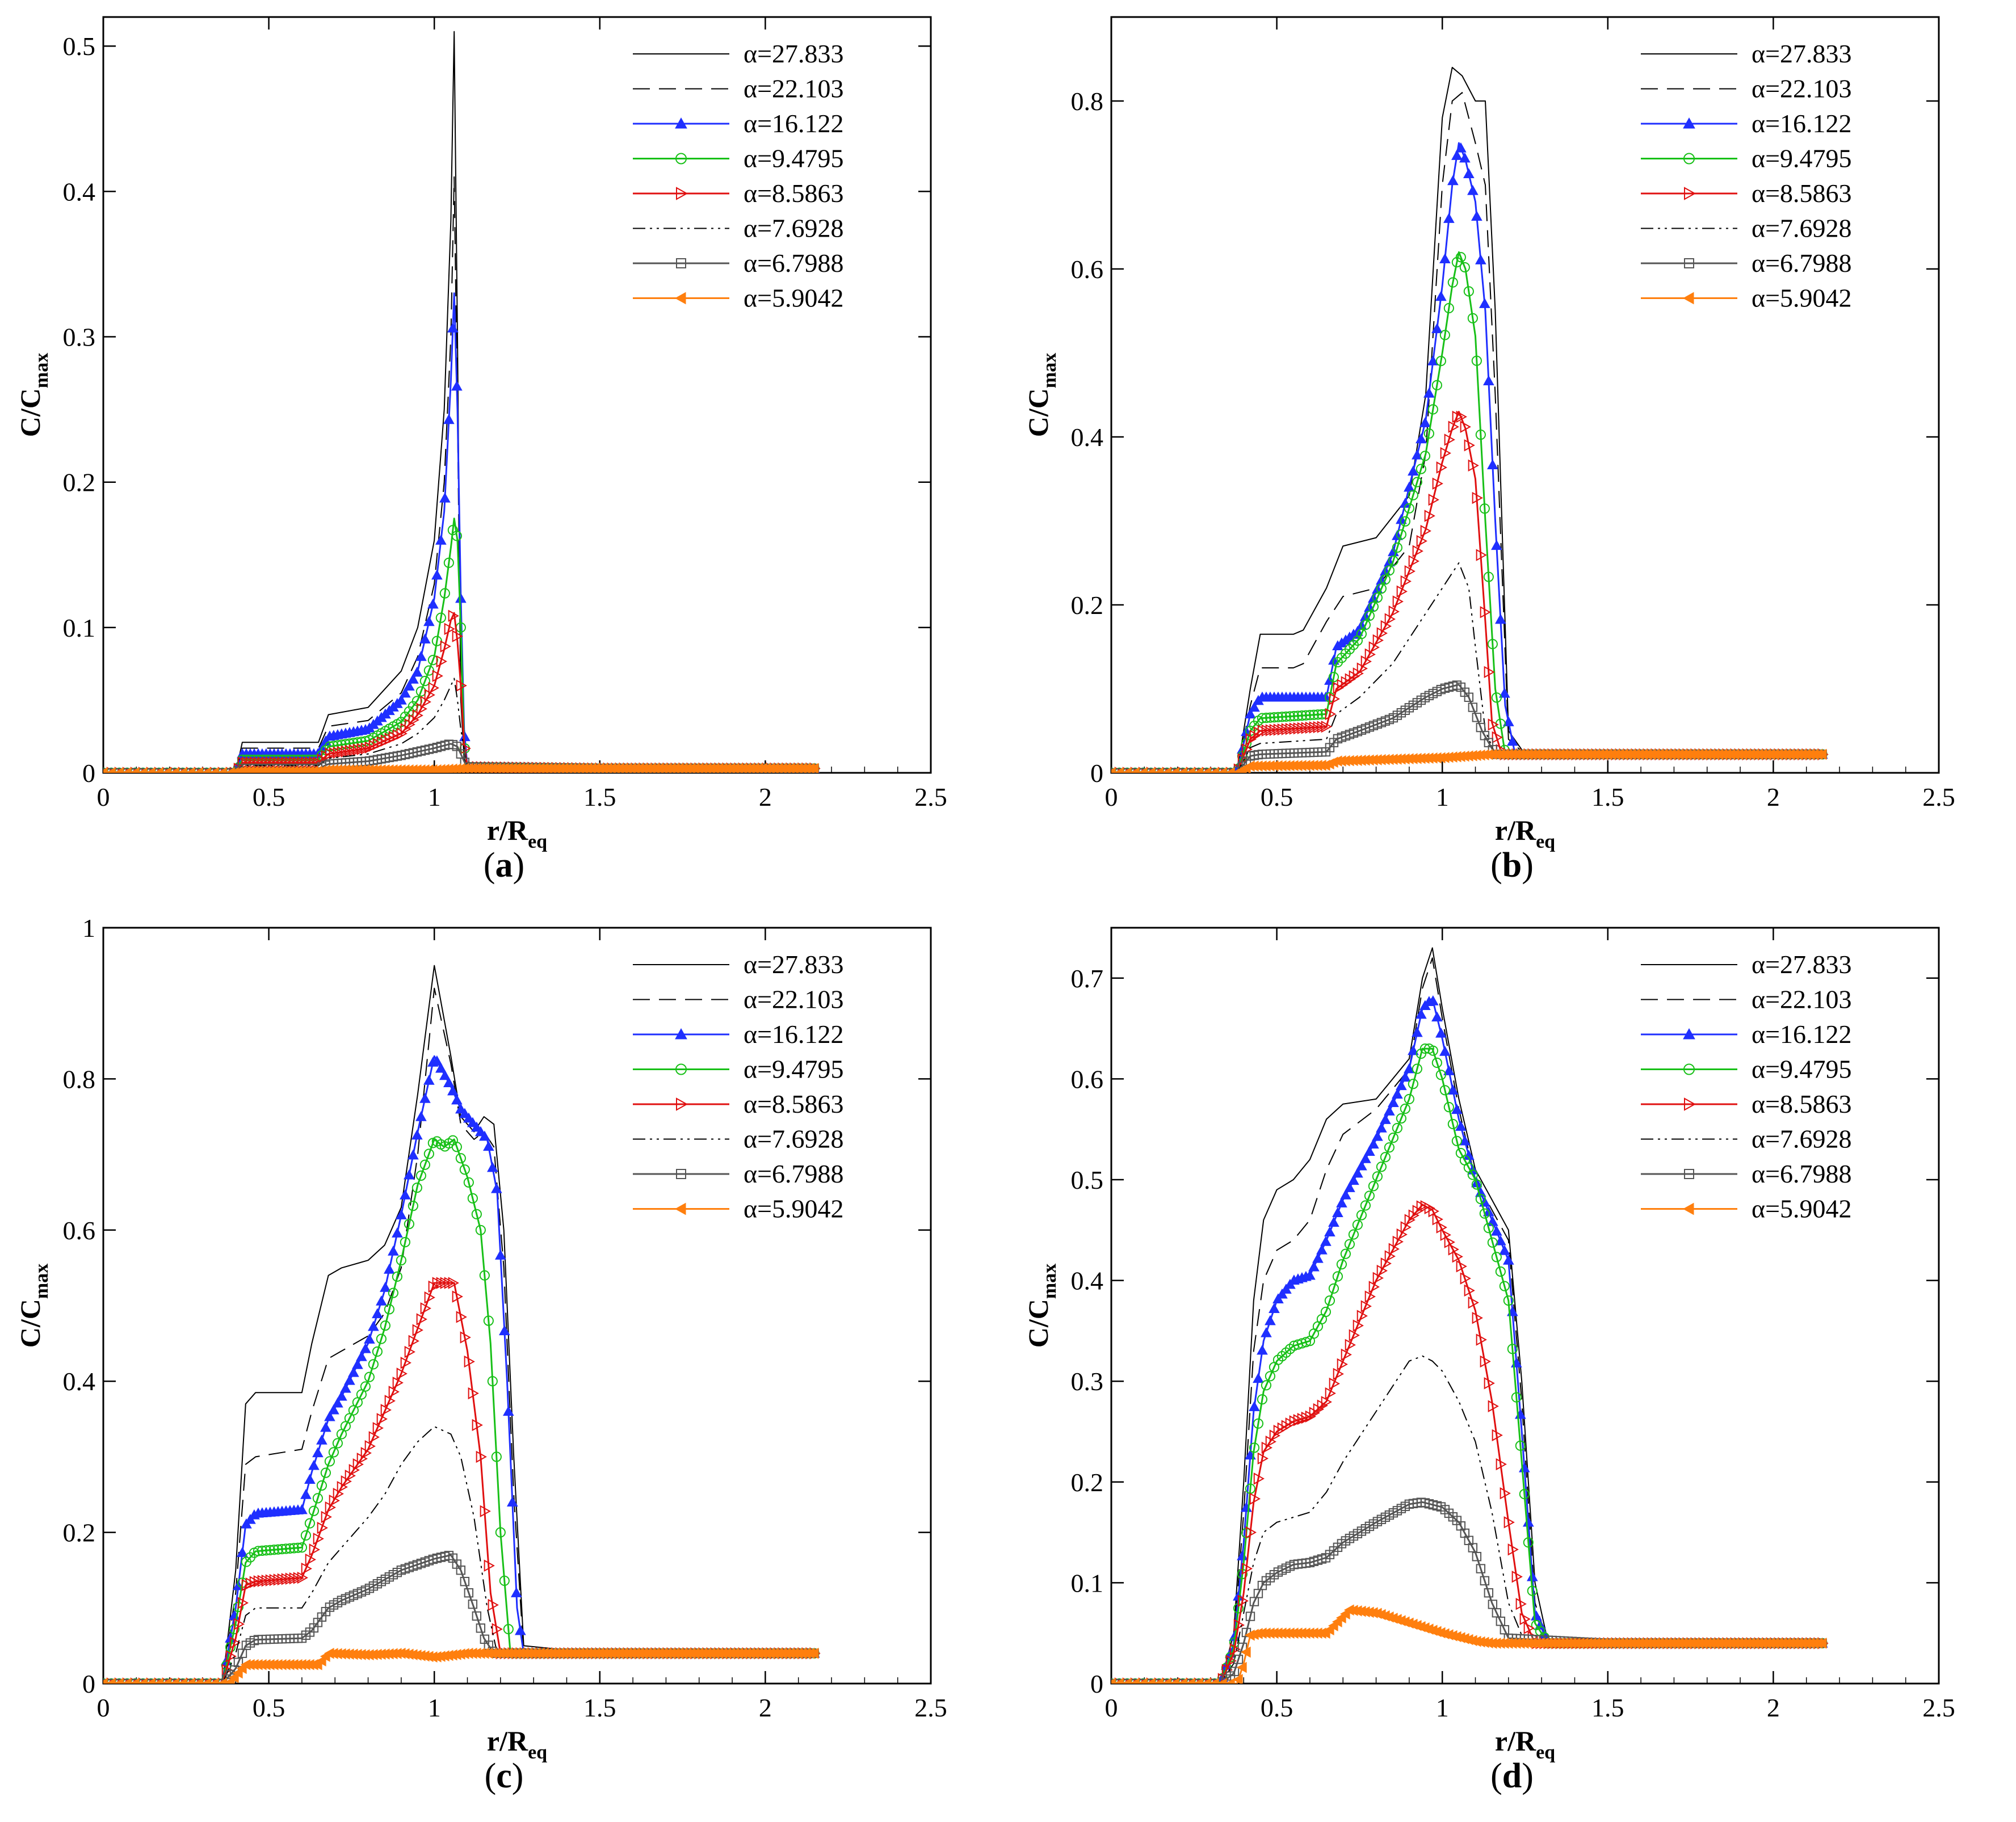 This screenshot has width=2016, height=1822. What do you see at coordinates (1689, 1034) in the screenshot?
I see `legend-marker` at bounding box center [1689, 1034].